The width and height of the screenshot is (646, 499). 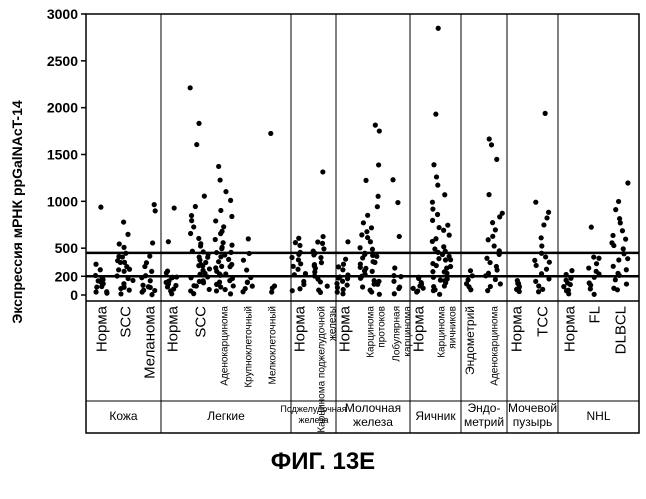 I want to click on group-label: Поджелудочнаяжелеза, so click(x=313, y=414).